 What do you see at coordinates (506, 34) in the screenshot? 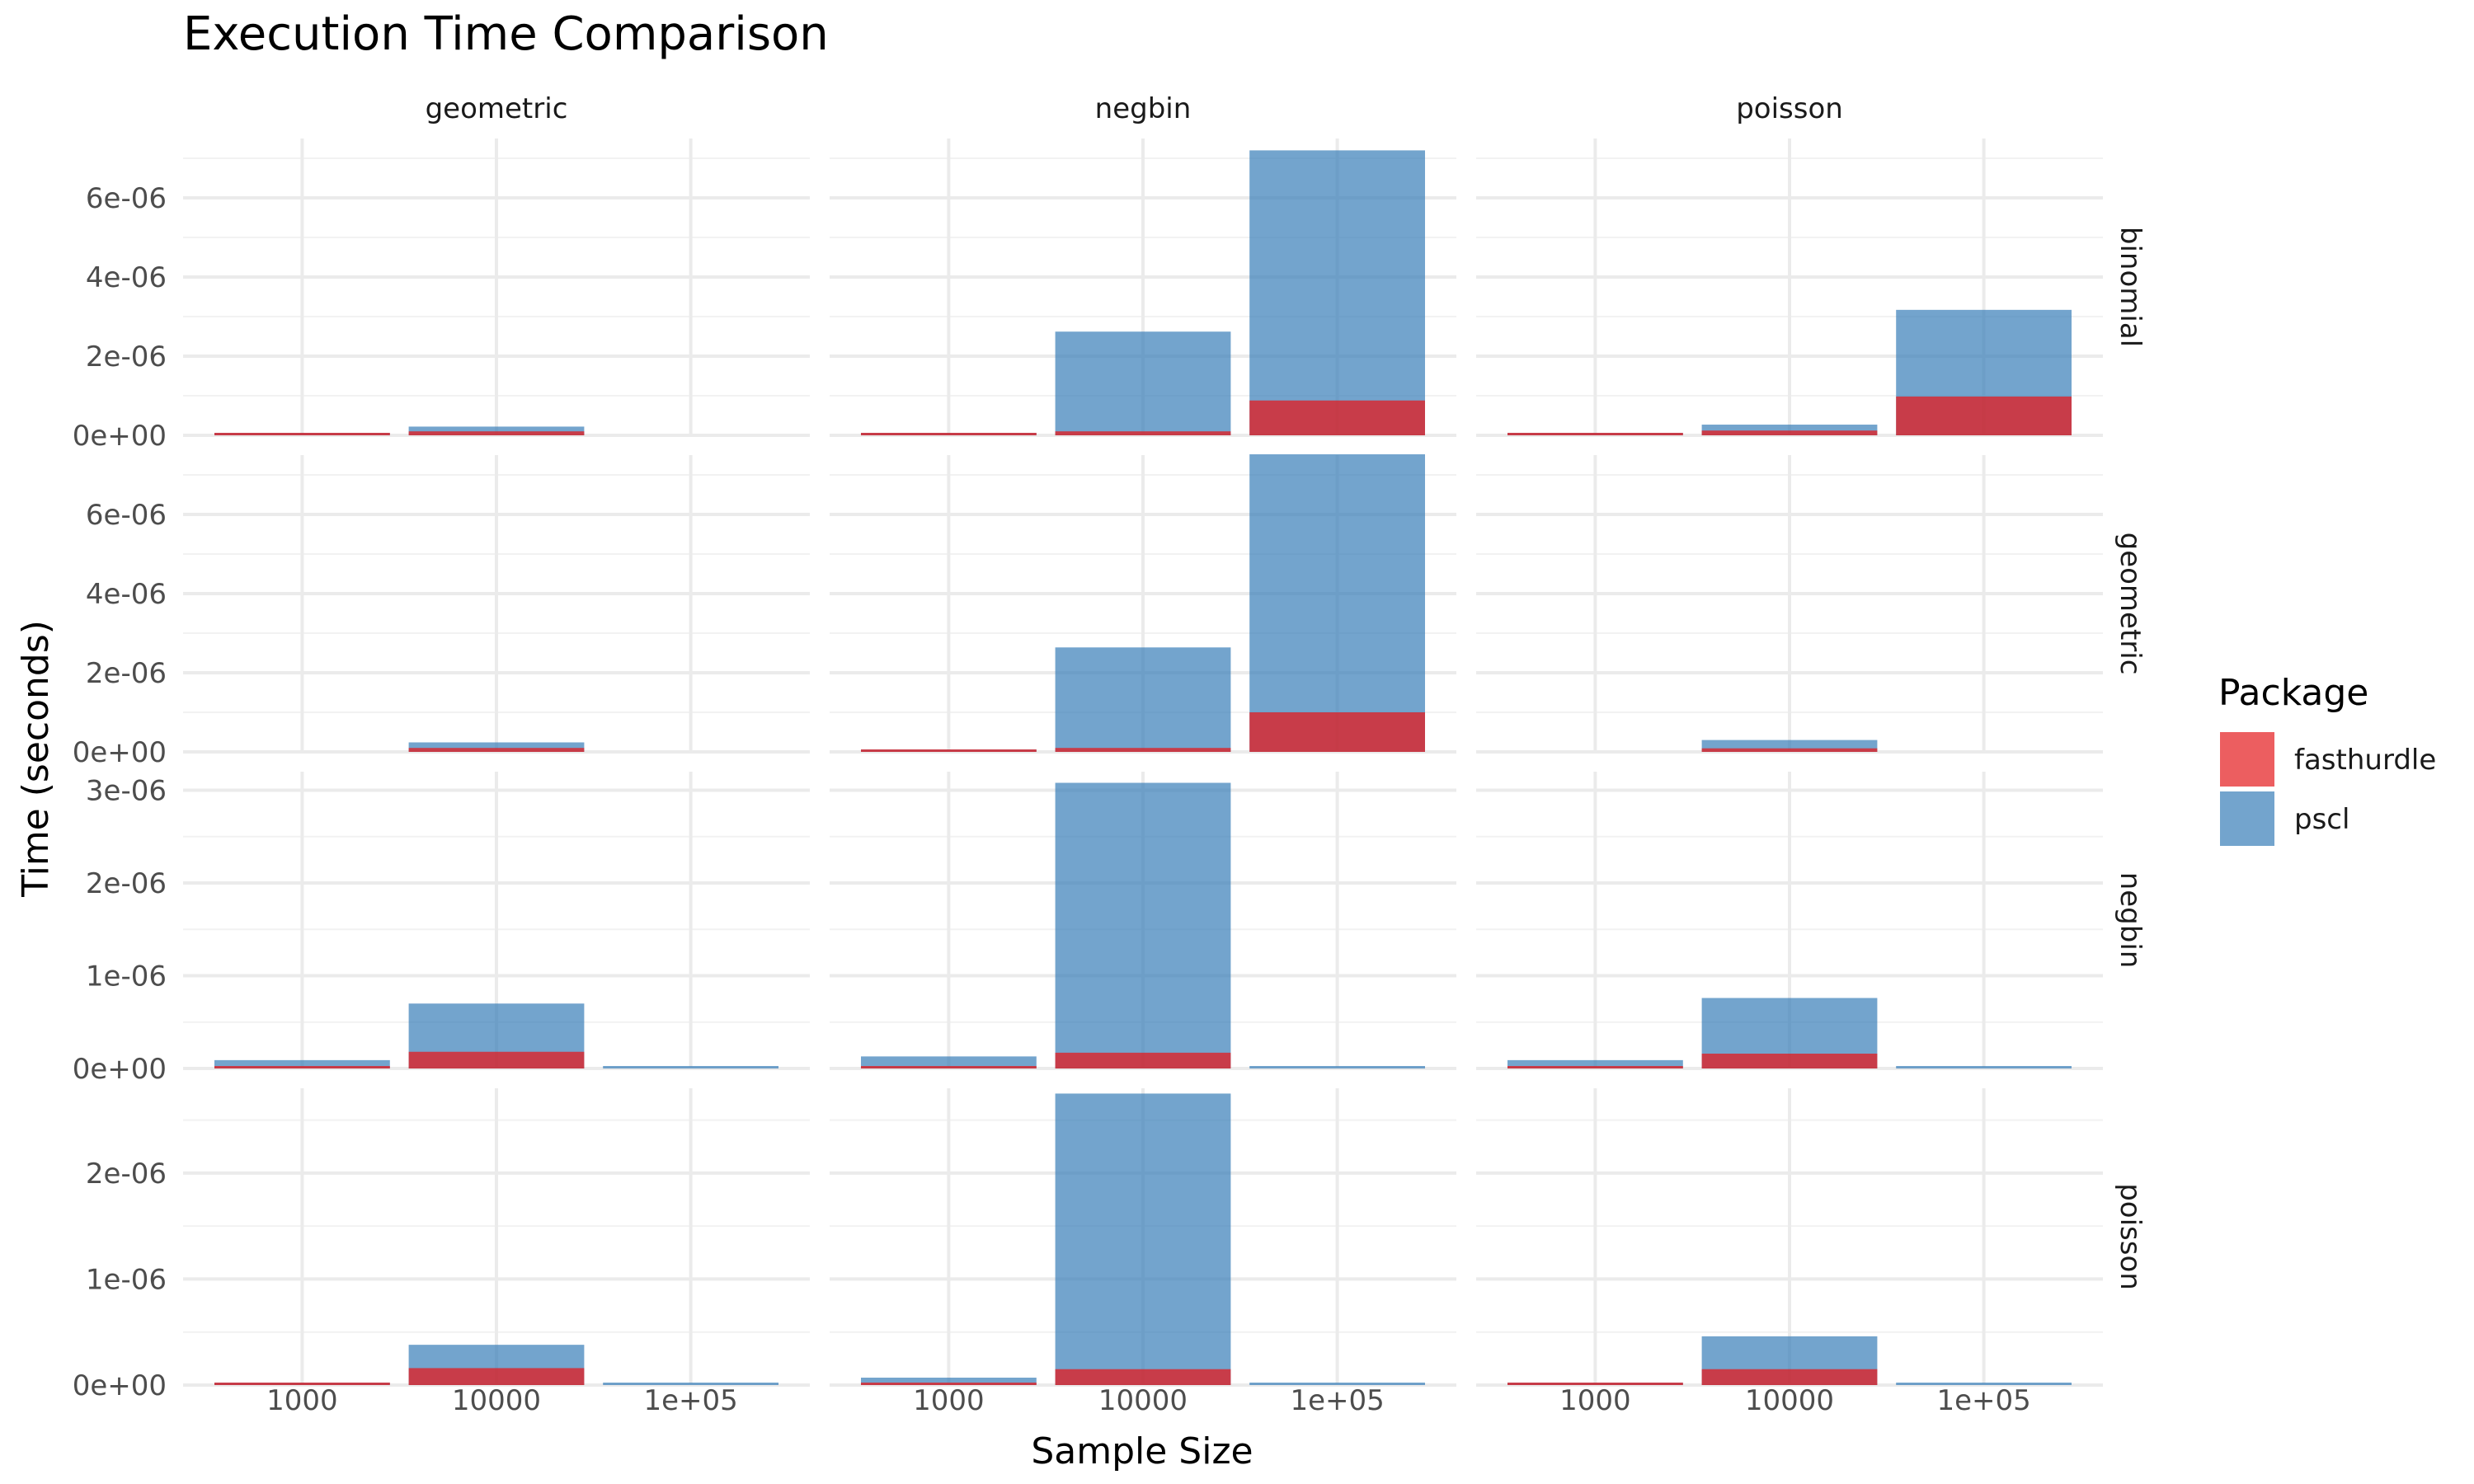
I see `chart-title: Execution Time Comparison` at bounding box center [506, 34].